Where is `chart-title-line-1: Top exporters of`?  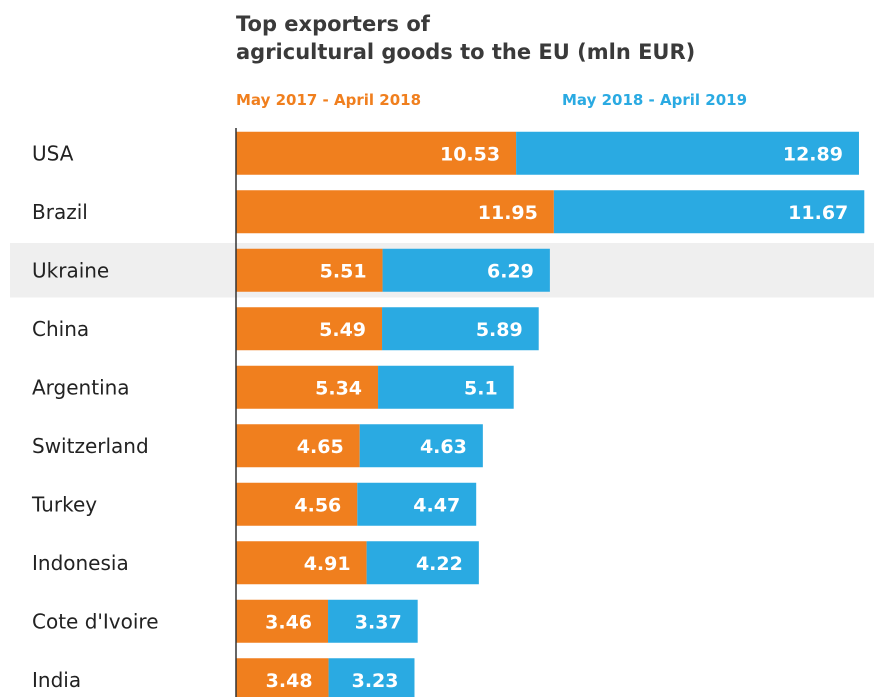 chart-title-line-1: Top exporters of is located at coordinates (333, 24).